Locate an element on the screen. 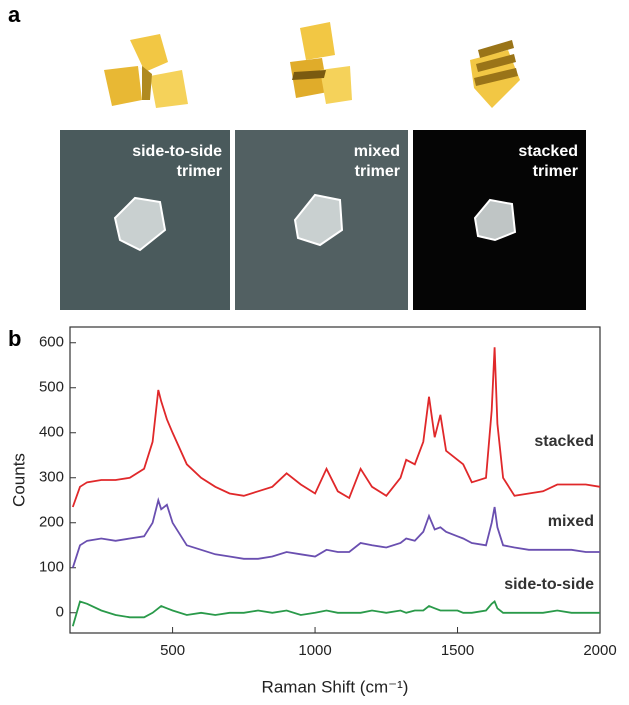 The image size is (629, 705). x-tick-label: 500 is located at coordinates (172, 650).